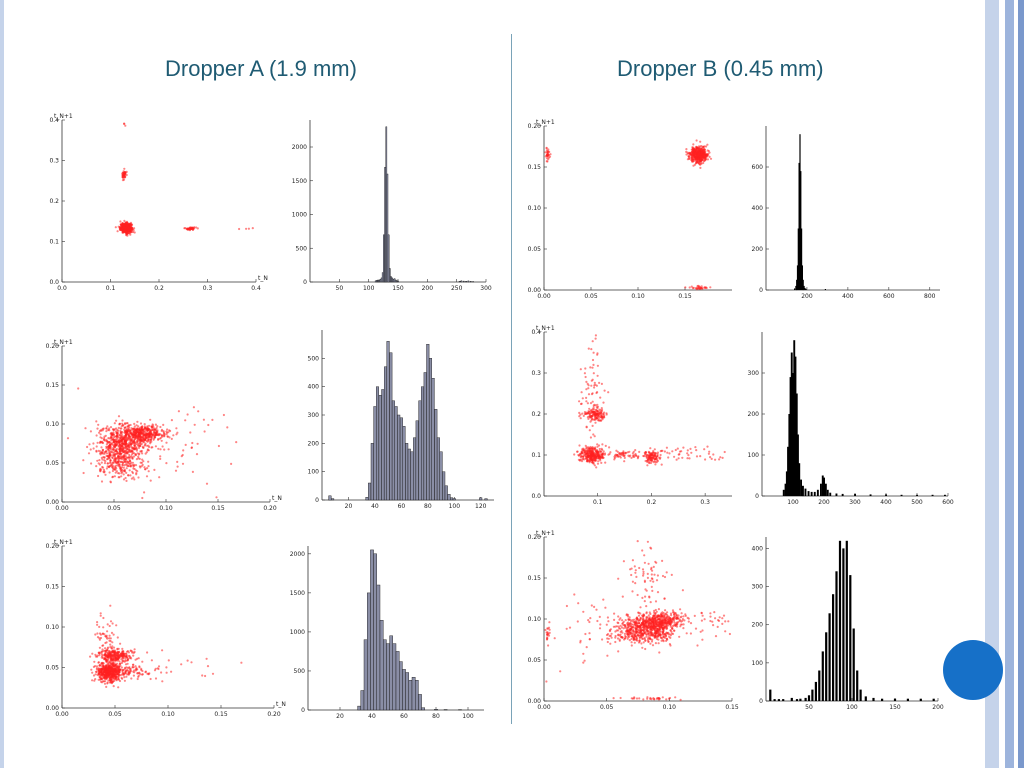 Image resolution: width=1024 pixels, height=768 pixels. What do you see at coordinates (404, 716) in the screenshot?
I see `x-tick-label: 60` at bounding box center [404, 716].